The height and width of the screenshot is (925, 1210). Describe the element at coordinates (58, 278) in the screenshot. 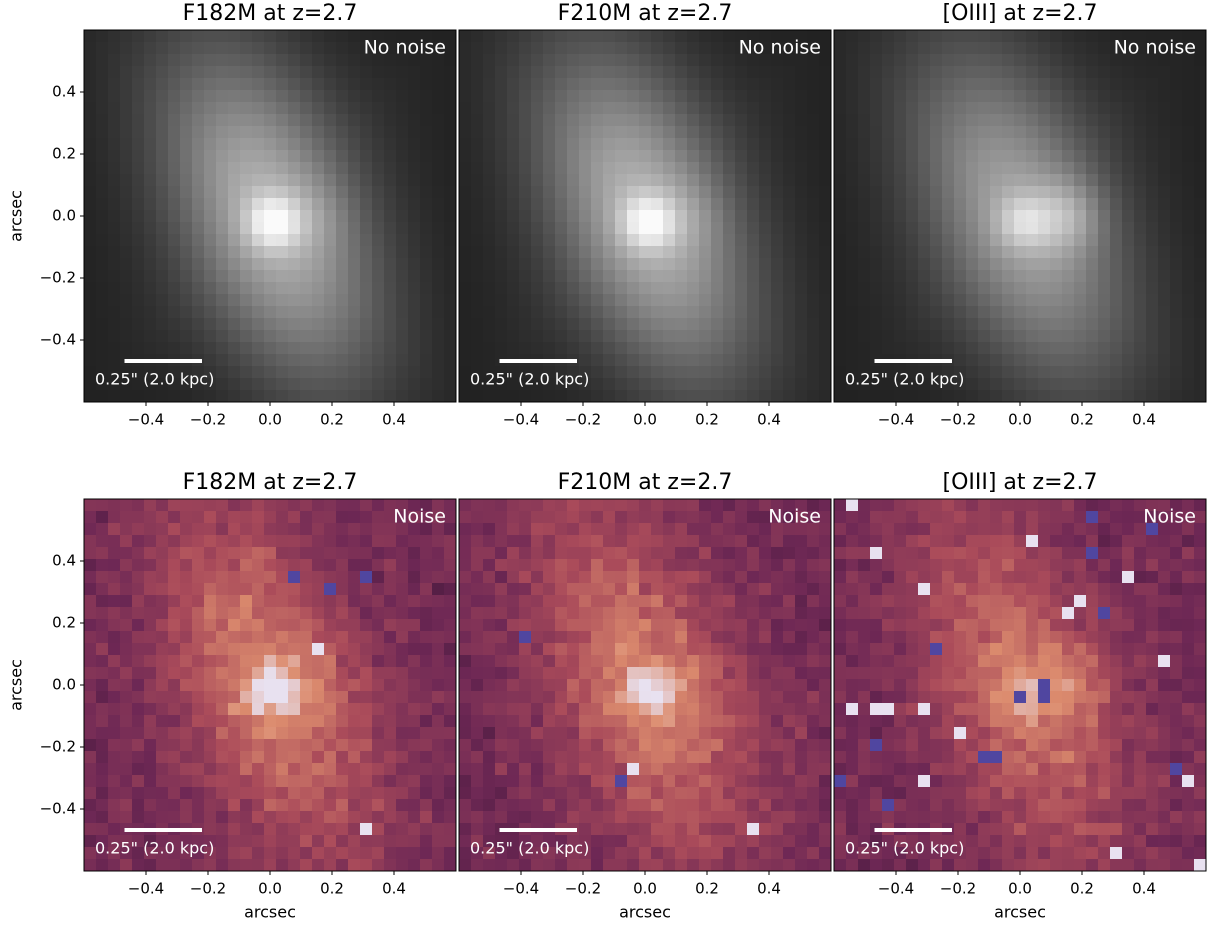

I see `y-tick-label: −0.2` at that location.